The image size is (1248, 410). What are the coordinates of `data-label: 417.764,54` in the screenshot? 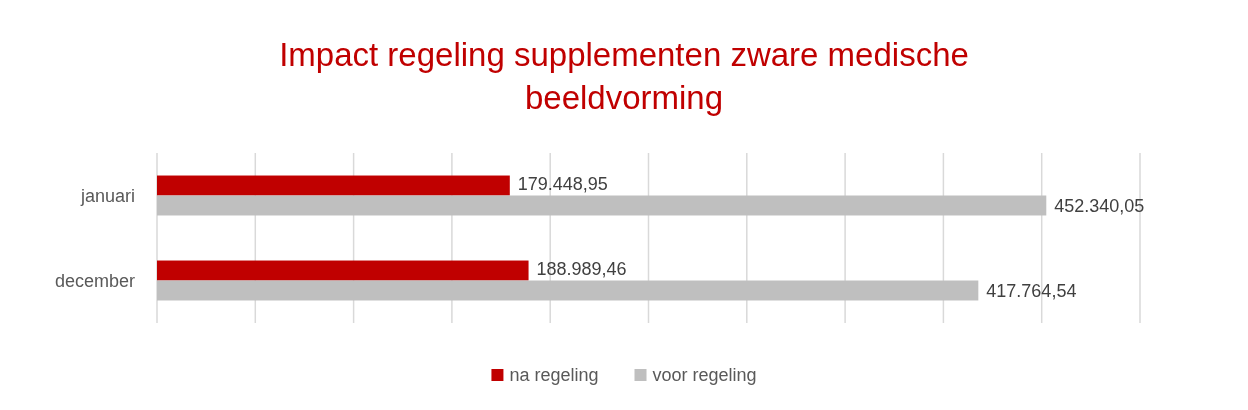 It's located at (1031, 290).